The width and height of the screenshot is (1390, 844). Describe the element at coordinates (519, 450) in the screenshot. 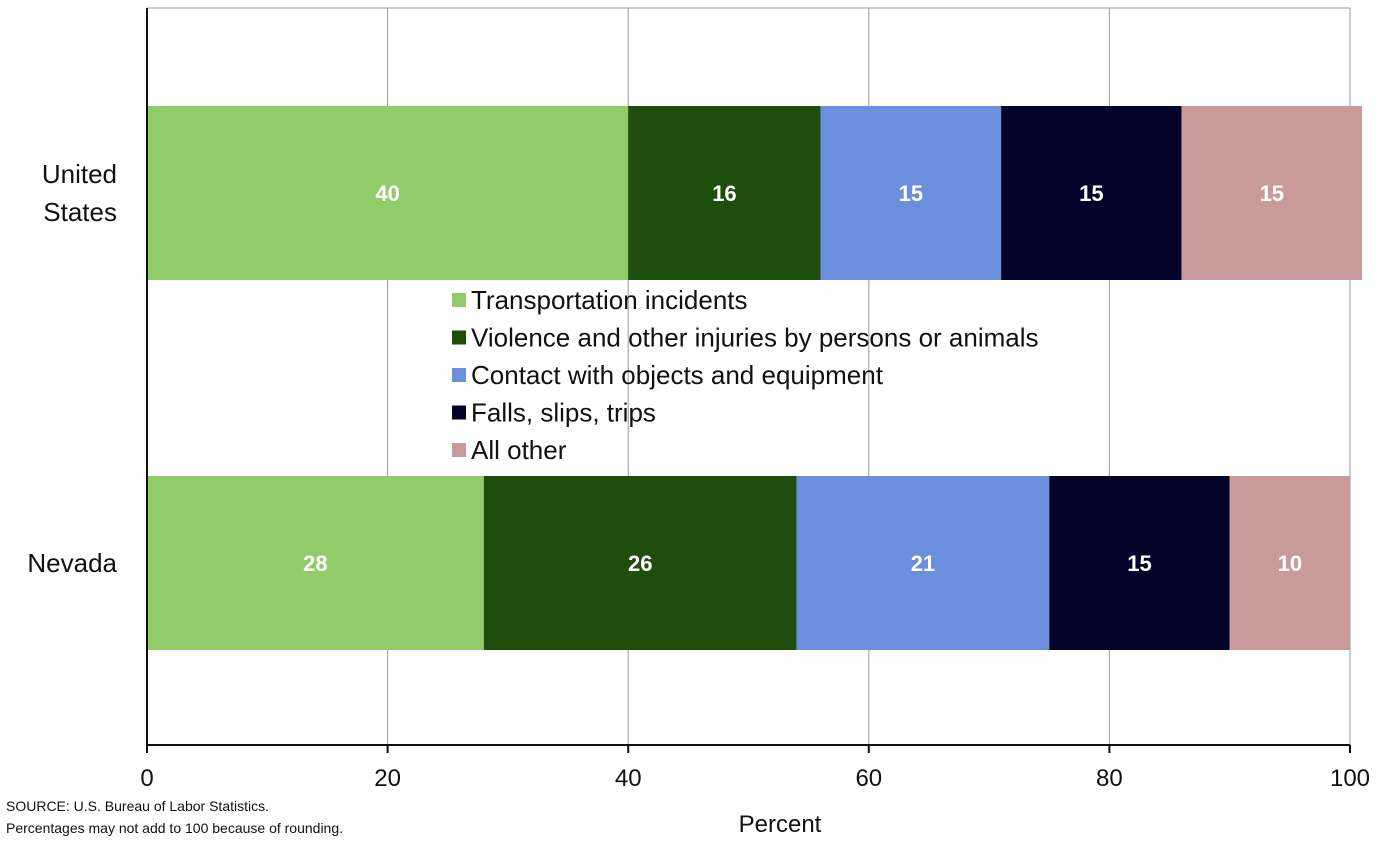

I see `legend-label: All other` at that location.